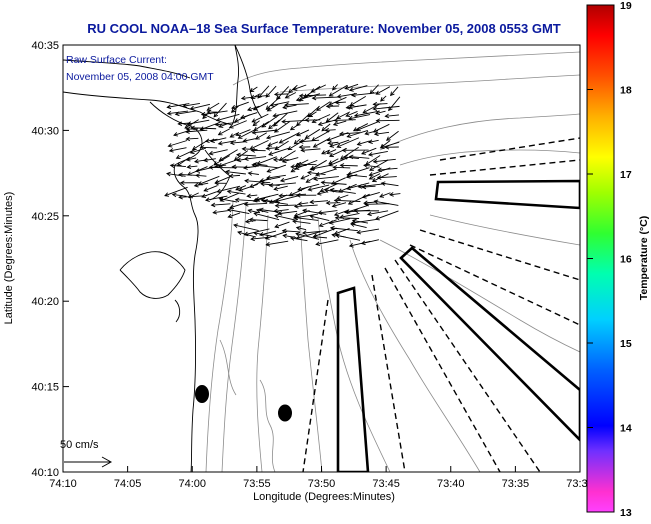 The width and height of the screenshot is (651, 524). What do you see at coordinates (45, 473) in the screenshot?
I see `y-tick-label: 40:10` at bounding box center [45, 473].